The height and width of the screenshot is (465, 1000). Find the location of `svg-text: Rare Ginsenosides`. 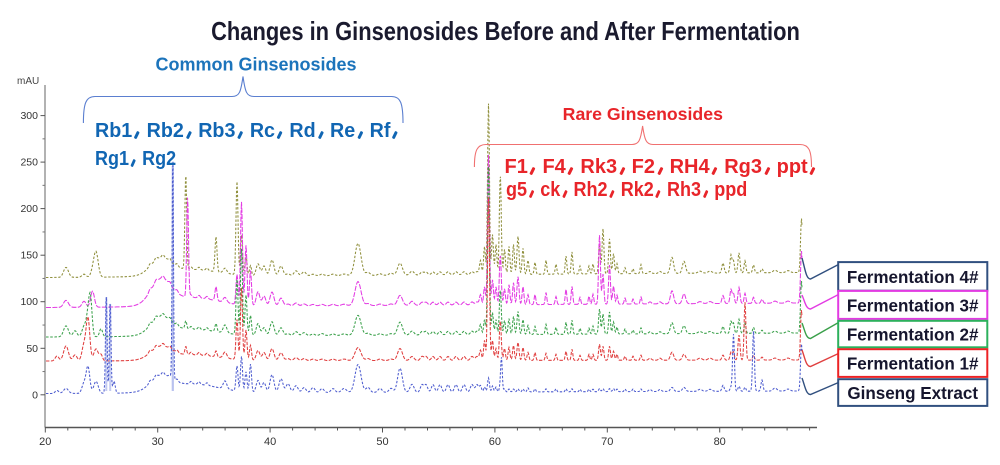

svg-text: Rare Ginsenosides is located at coordinates (643, 114).